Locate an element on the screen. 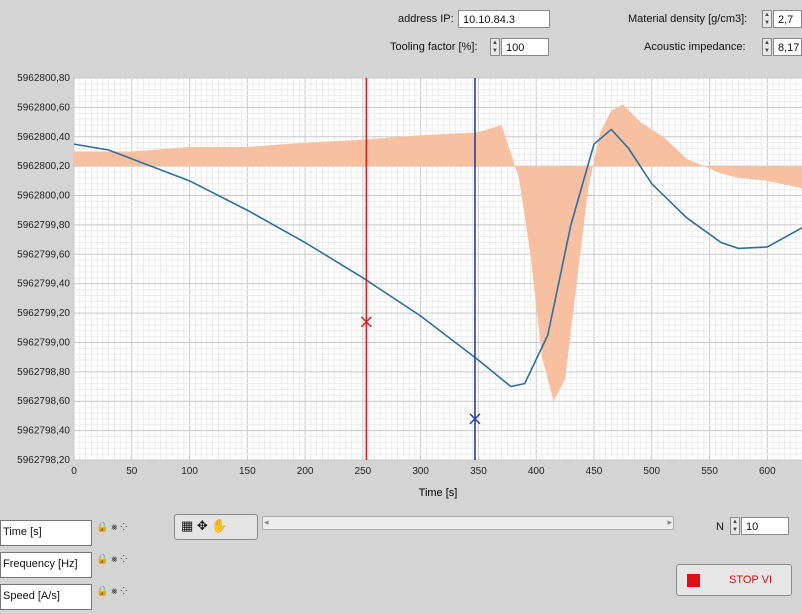 The image size is (802, 614). x-tick-label: 0 is located at coordinates (74, 471).